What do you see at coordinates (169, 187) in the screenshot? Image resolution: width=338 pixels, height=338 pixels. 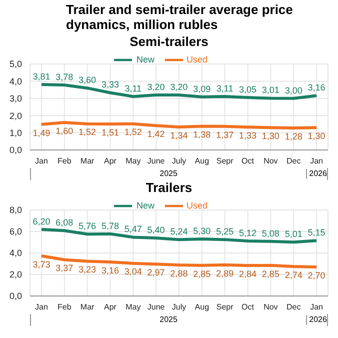 I see `chart-title: Trailers` at bounding box center [169, 187].